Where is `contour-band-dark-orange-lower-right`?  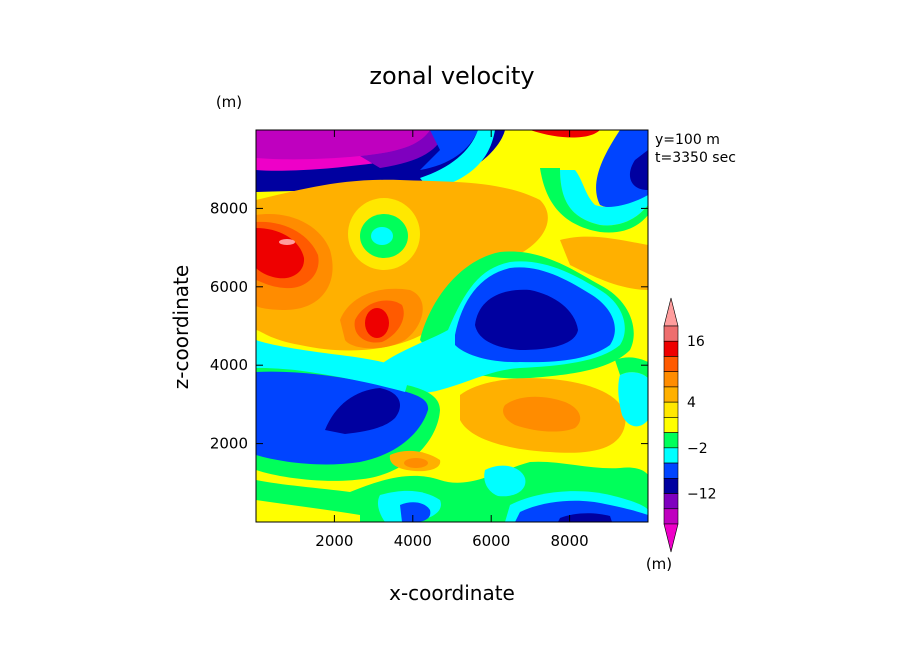
contour-band-dark-orange-lower-right is located at coordinates (542, 414).